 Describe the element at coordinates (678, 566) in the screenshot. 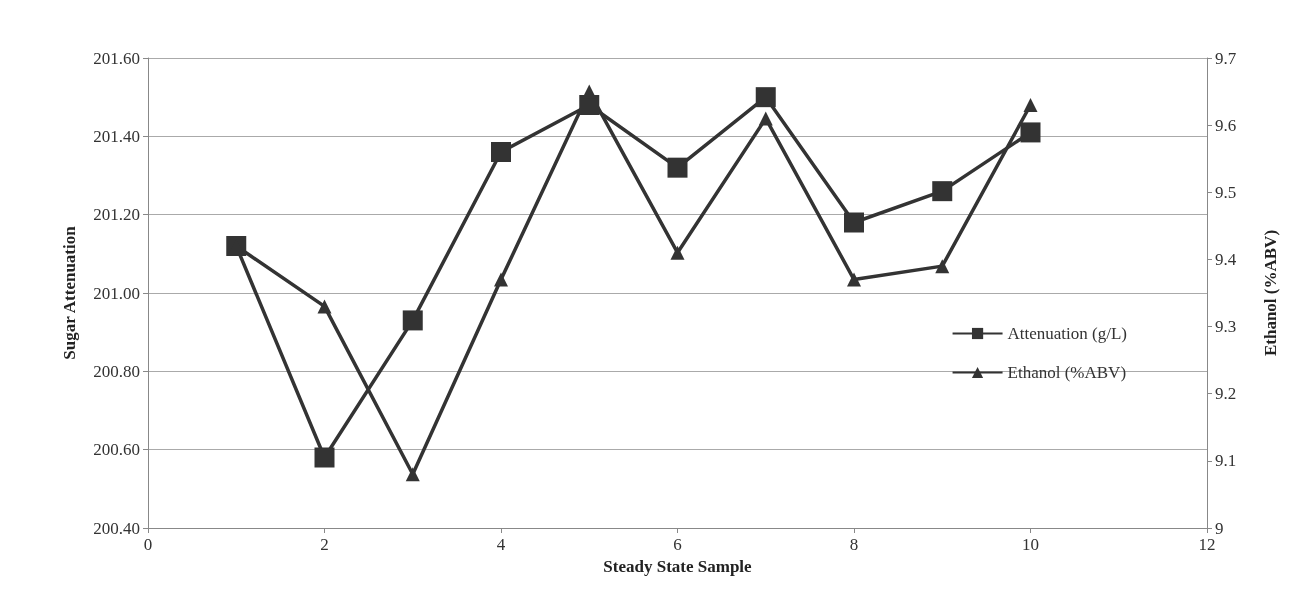

I see `x-axis-title: Steady State Sample` at that location.